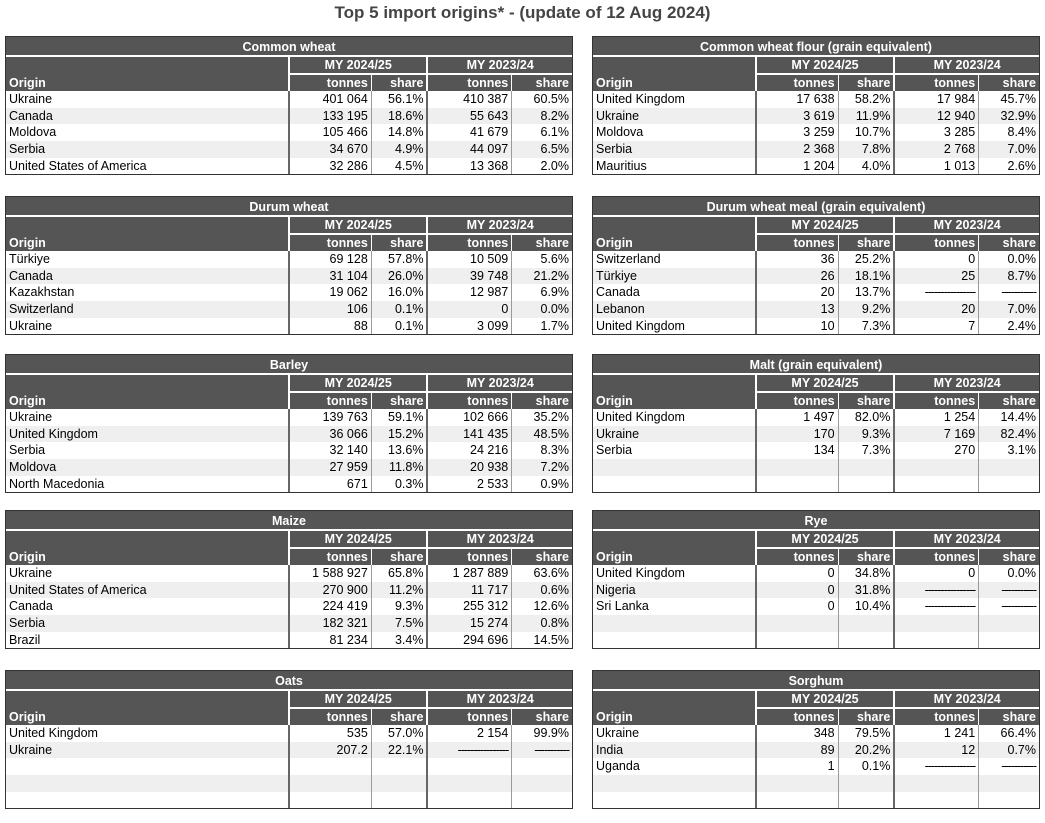  I want to click on tonnes-cell: 13 368, so click(469, 166).